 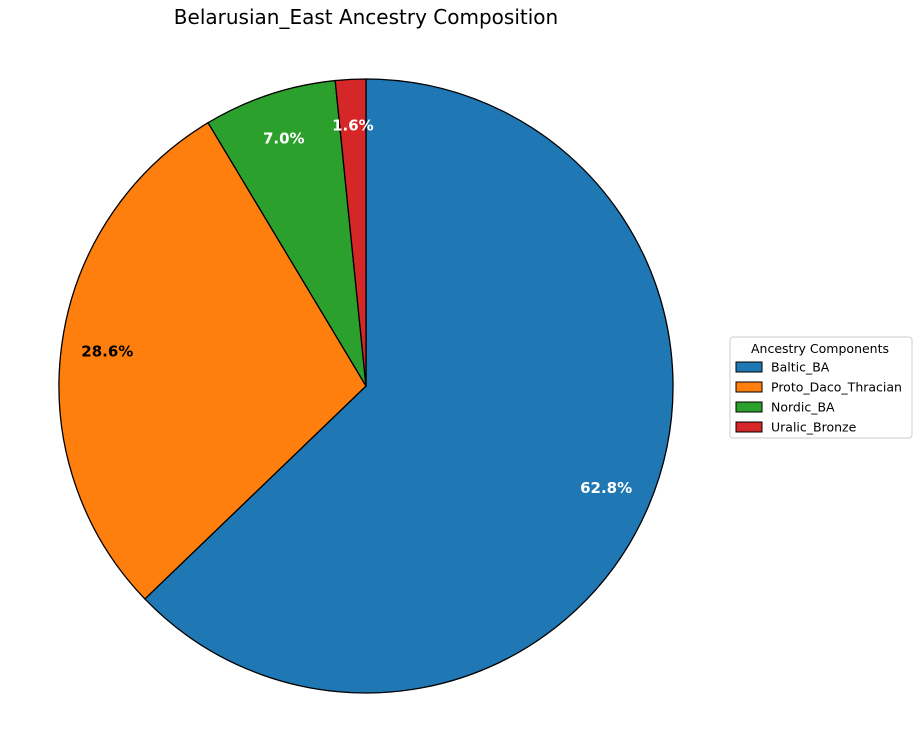 What do you see at coordinates (800, 367) in the screenshot?
I see `legend-label: Baltic_BA` at bounding box center [800, 367].